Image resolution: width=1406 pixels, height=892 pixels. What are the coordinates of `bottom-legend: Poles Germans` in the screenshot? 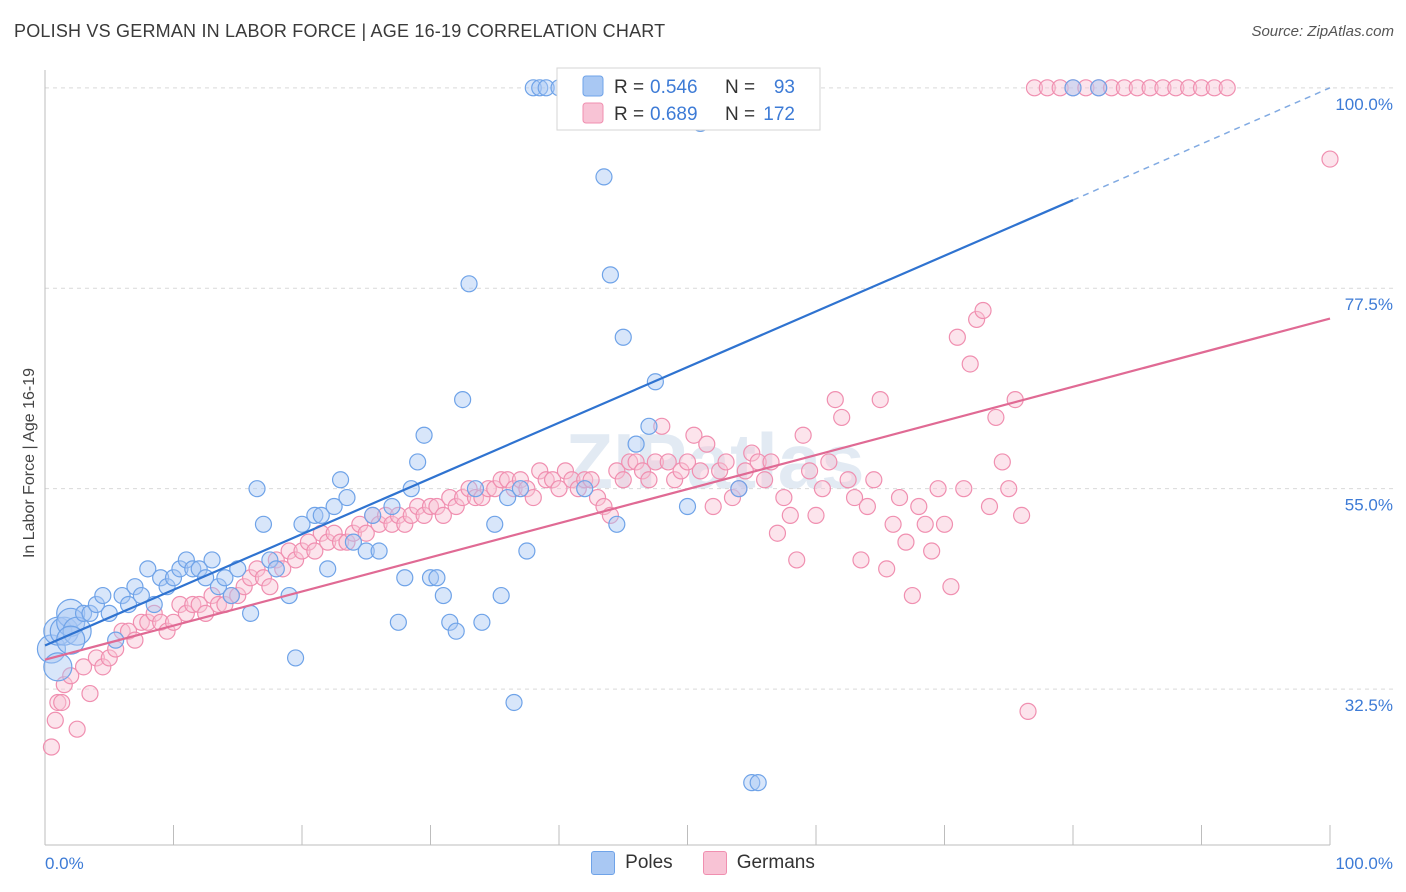 It's located at (703, 863).